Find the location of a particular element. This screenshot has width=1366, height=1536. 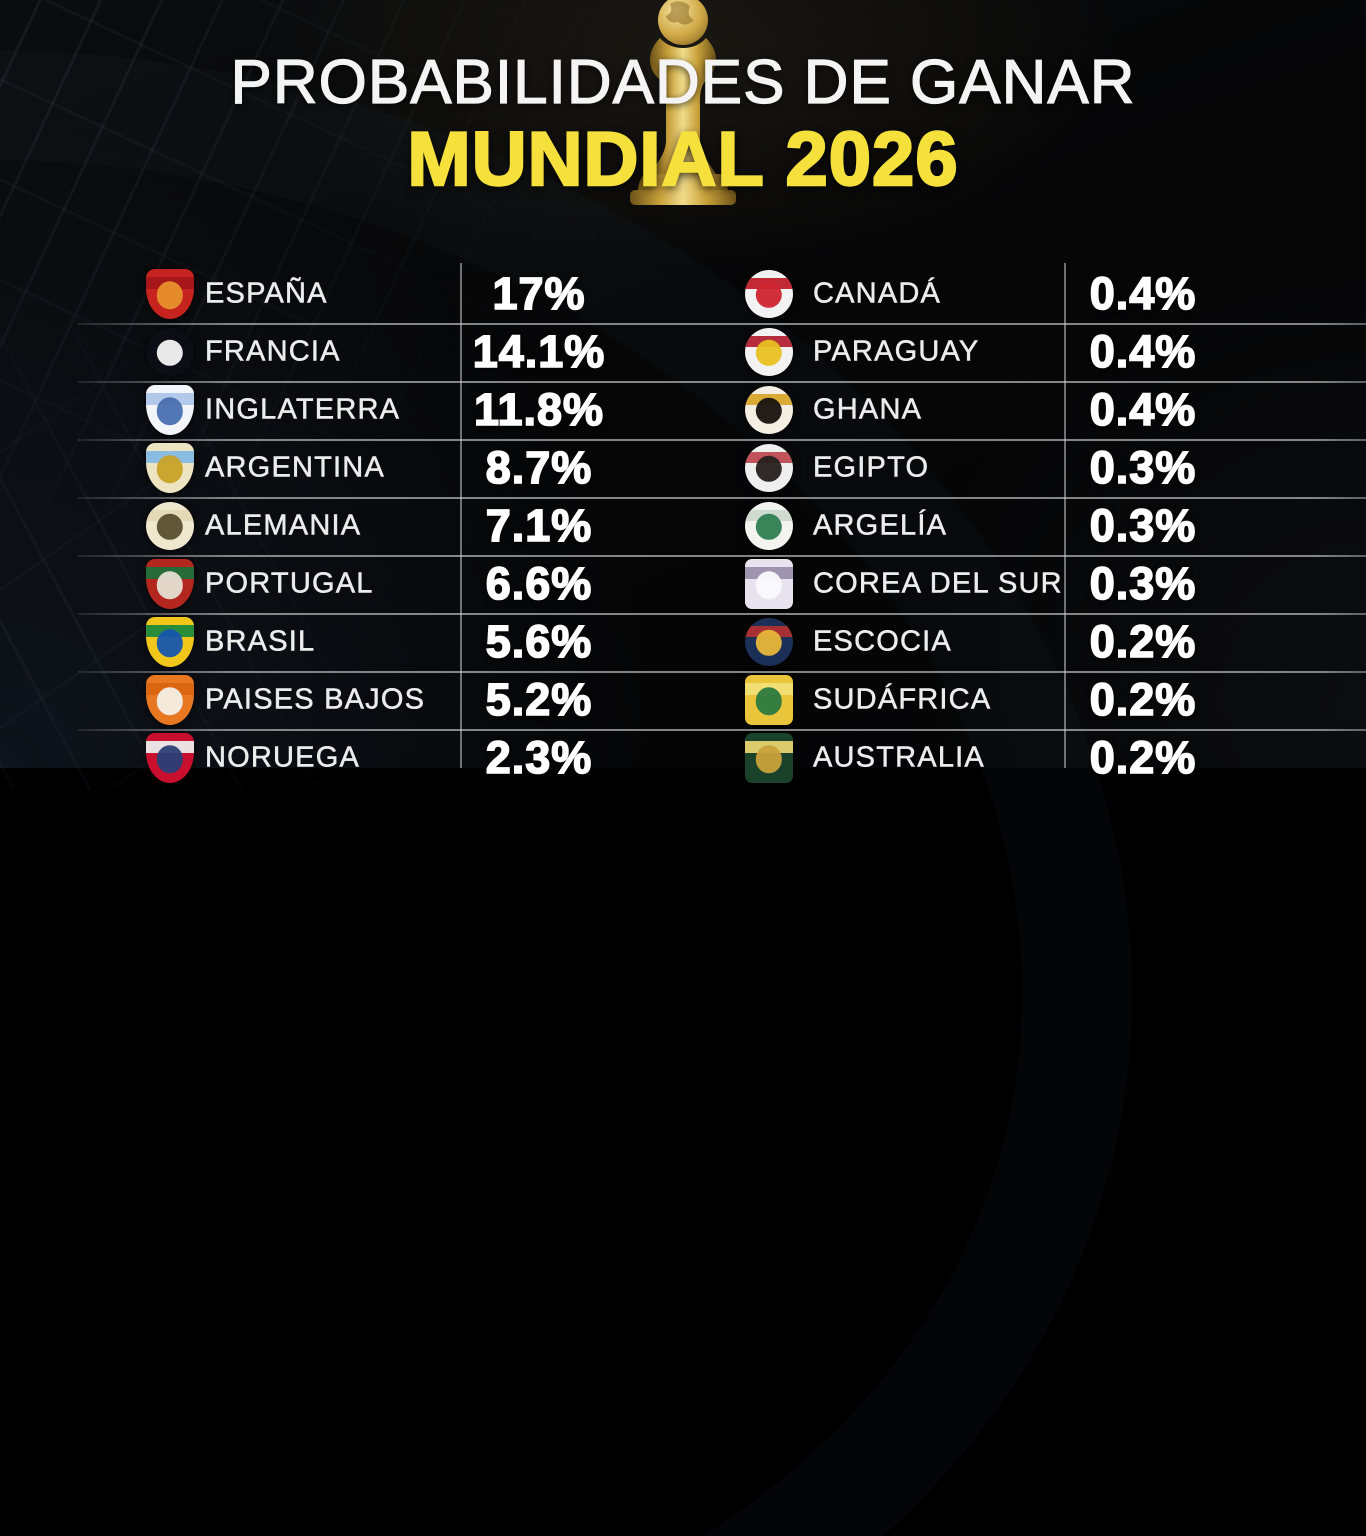

table-row: INGLATERRA 11.8% is located at coordinates (683, 410).